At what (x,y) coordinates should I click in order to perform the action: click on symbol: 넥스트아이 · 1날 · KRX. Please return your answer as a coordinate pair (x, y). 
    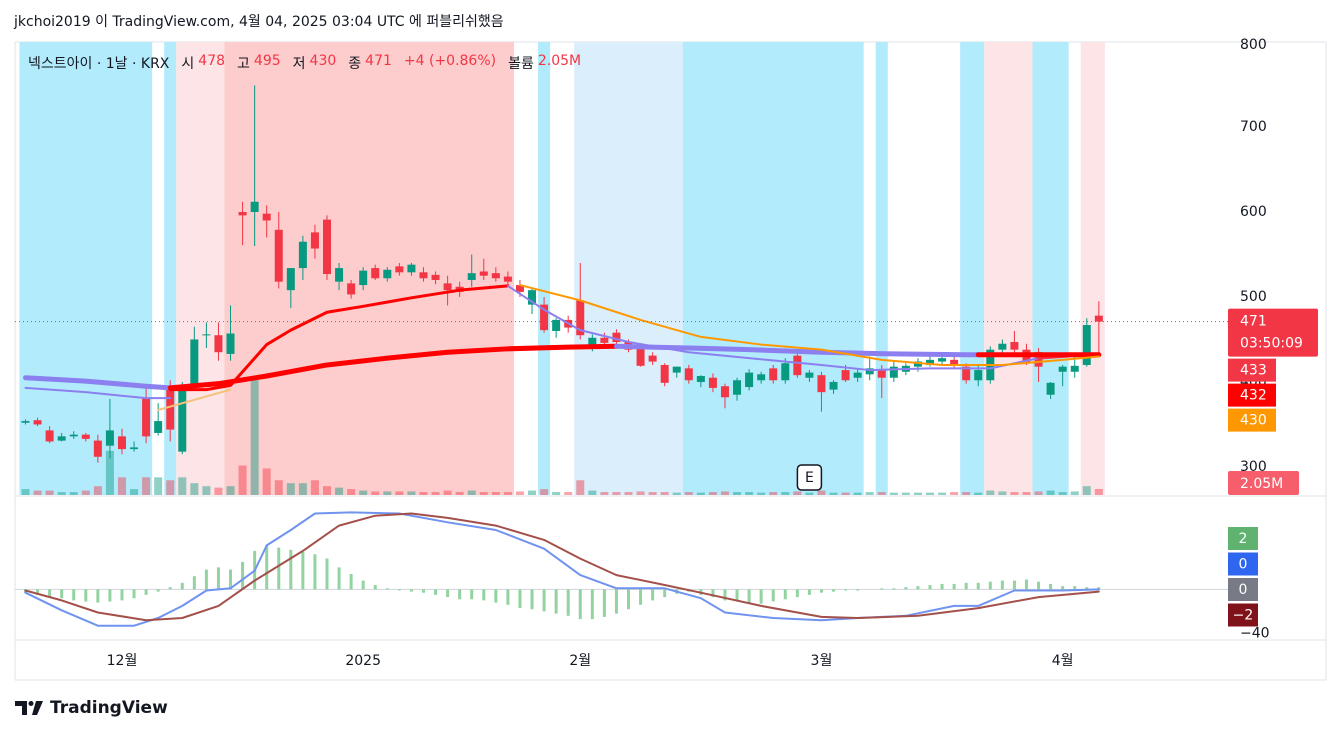
    Looking at the image, I should click on (99, 64).